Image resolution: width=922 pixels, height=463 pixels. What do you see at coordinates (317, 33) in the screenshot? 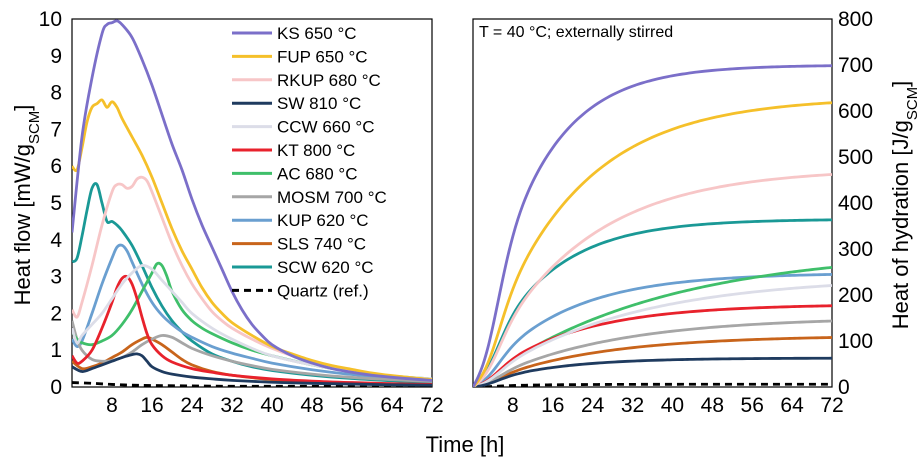
I see `legend-label-ks-650-c: KS 650 °C` at bounding box center [317, 33].